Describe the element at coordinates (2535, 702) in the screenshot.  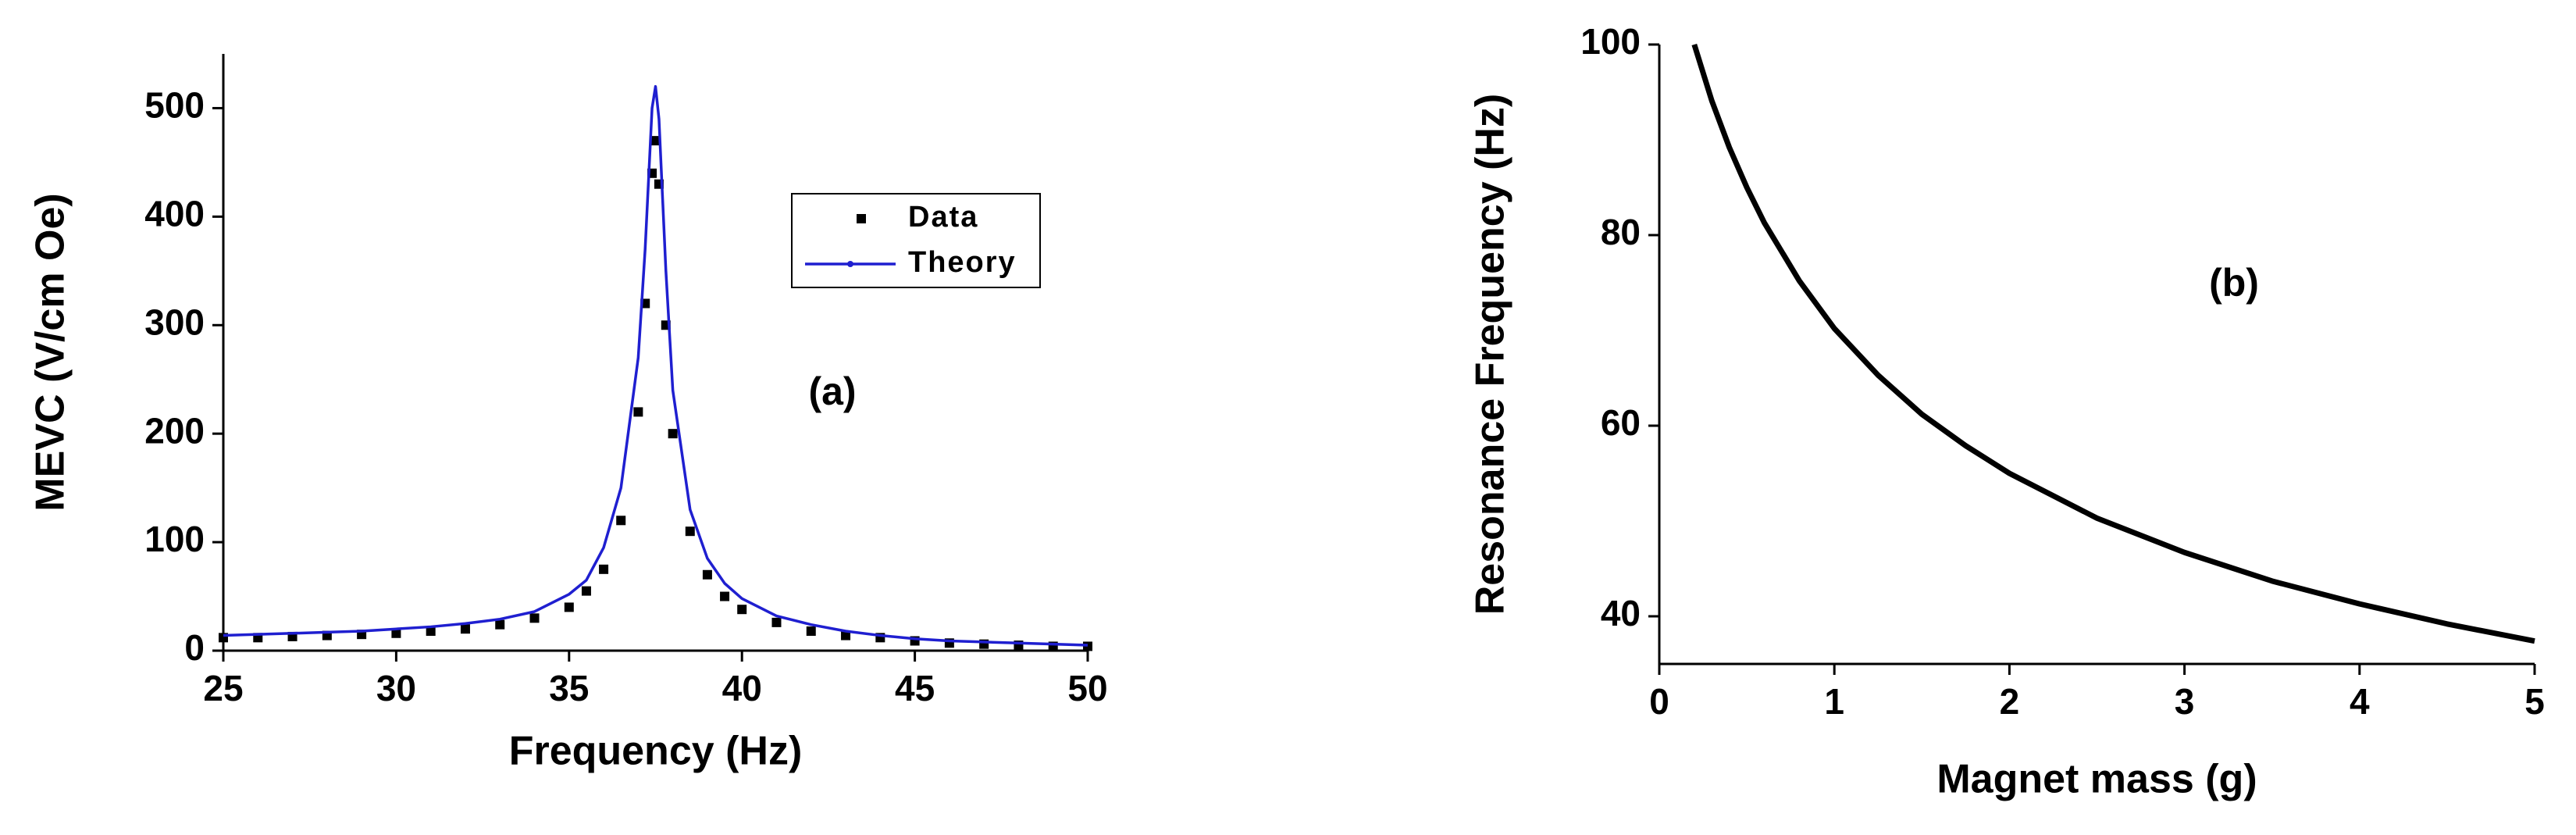
I see `x-tick-label: 5` at that location.